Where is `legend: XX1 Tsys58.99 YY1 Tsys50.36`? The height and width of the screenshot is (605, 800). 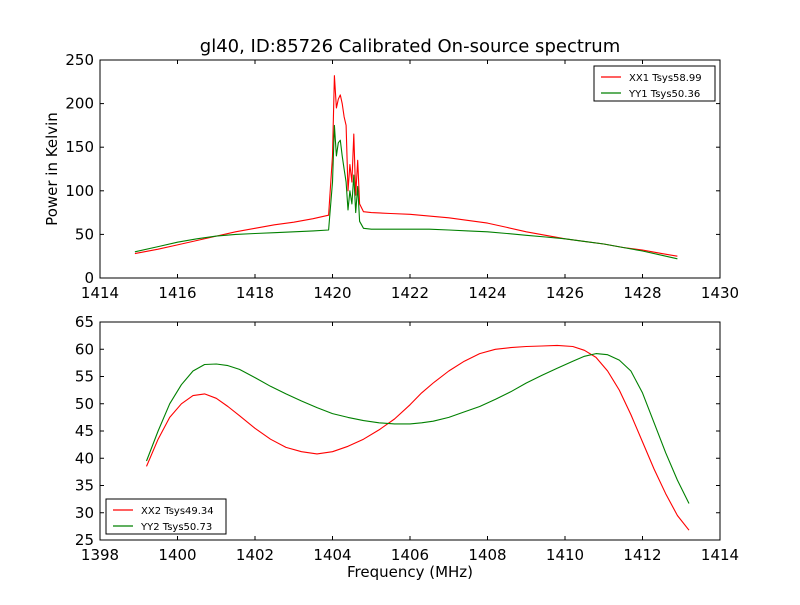
legend: XX1 Tsys58.99 YY1 Tsys50.36 is located at coordinates (654, 83).